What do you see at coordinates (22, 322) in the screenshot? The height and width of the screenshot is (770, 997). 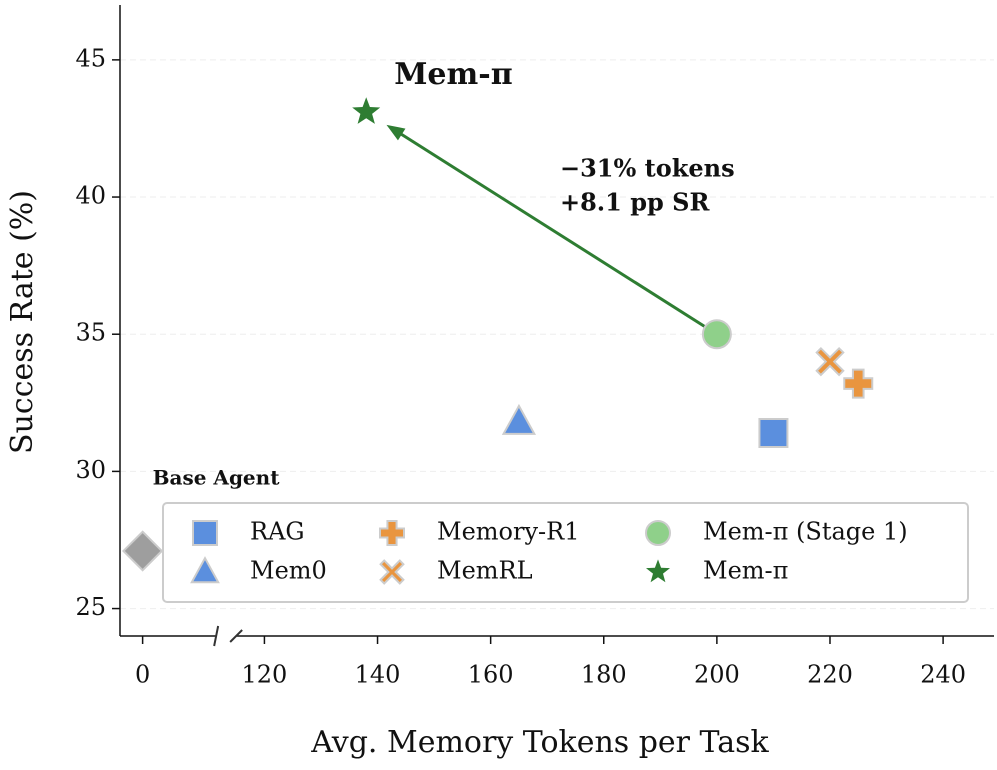 I see `y-axis-label: Success Rate (%)` at bounding box center [22, 322].